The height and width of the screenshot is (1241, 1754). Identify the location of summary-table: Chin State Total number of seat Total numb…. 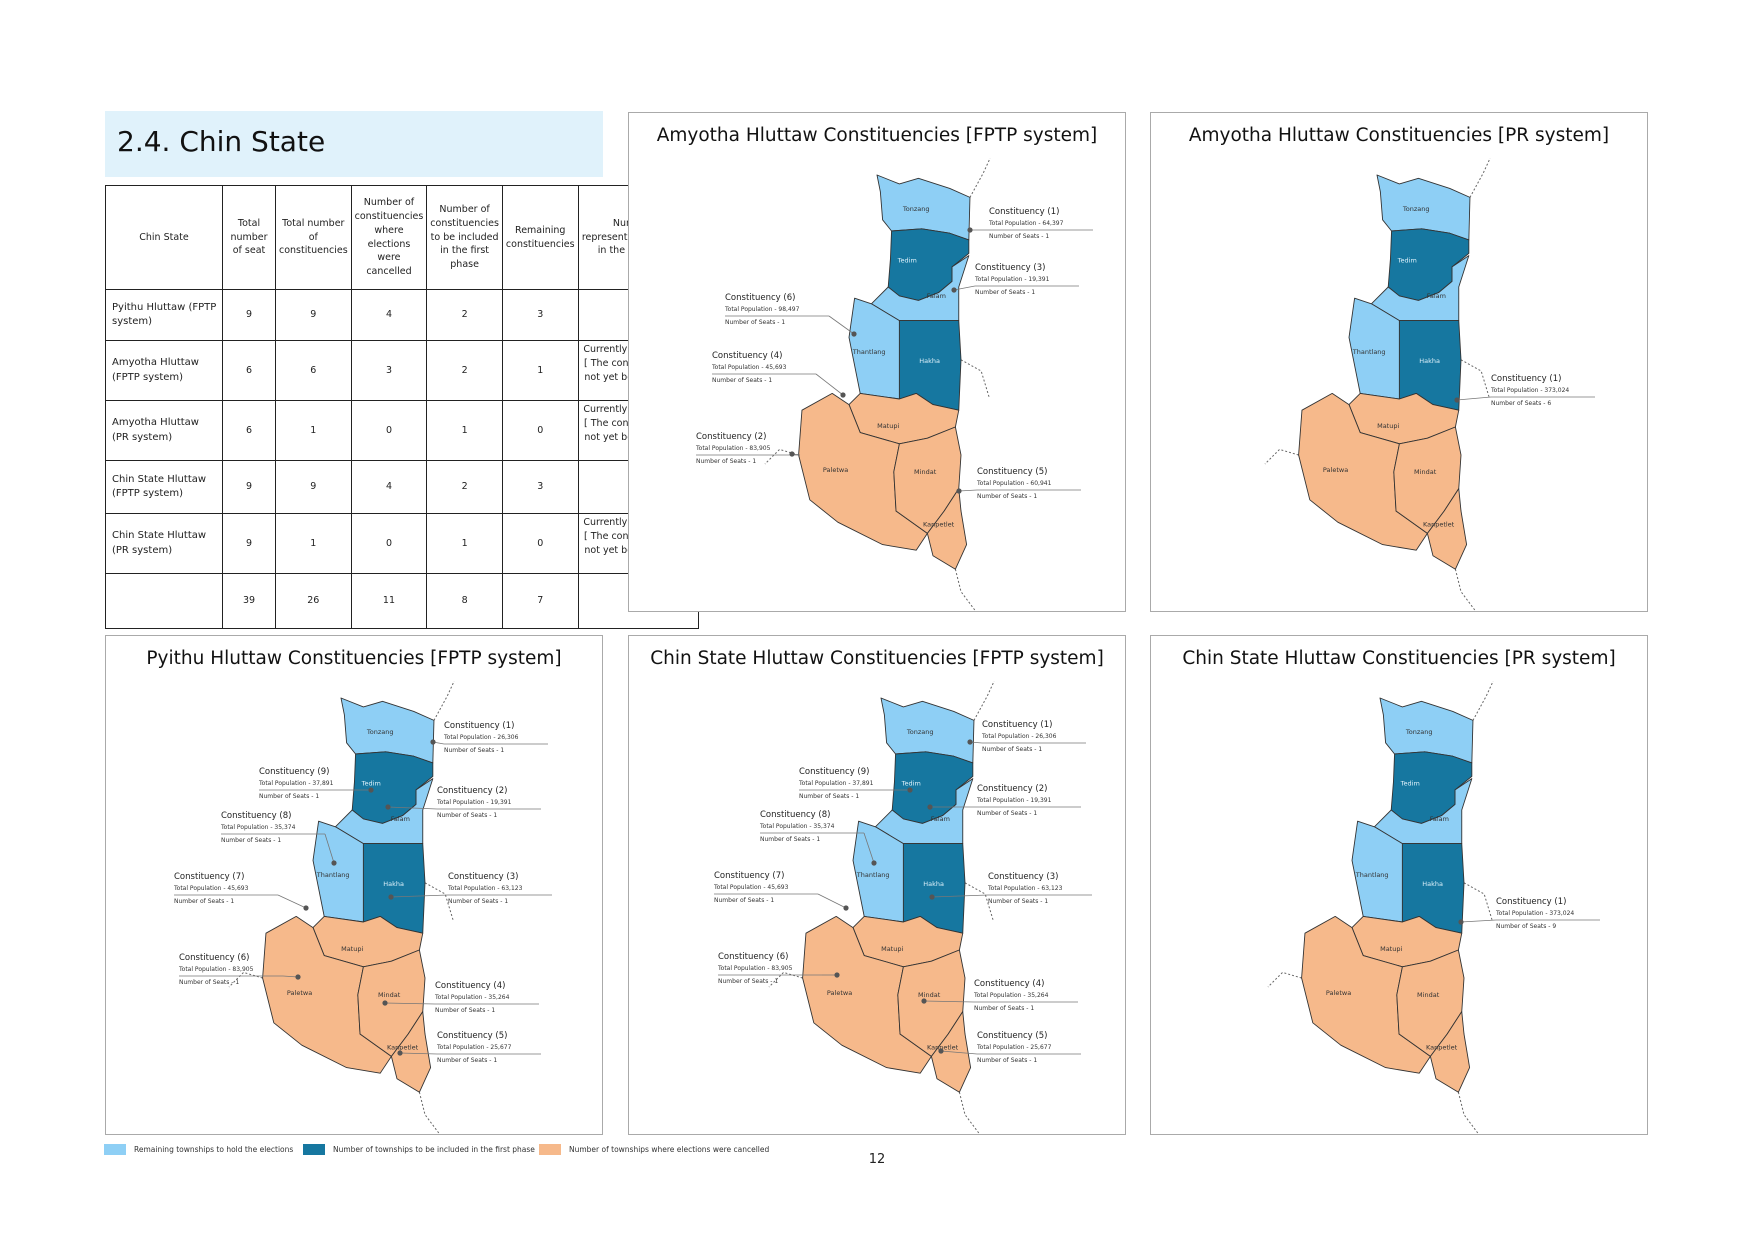
(402, 407).